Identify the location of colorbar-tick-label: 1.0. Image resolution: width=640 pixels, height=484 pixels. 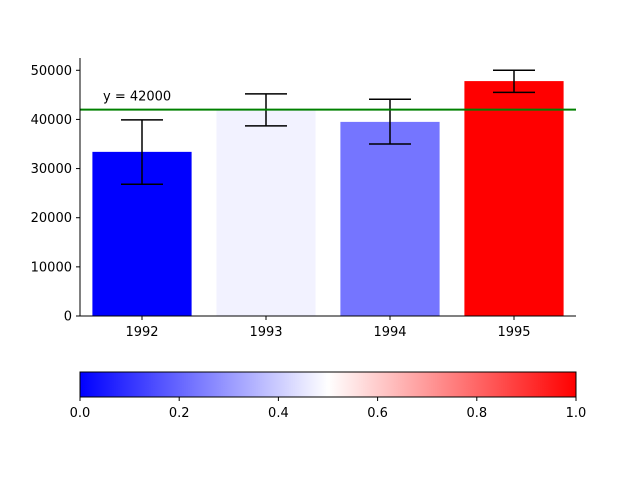
(576, 413).